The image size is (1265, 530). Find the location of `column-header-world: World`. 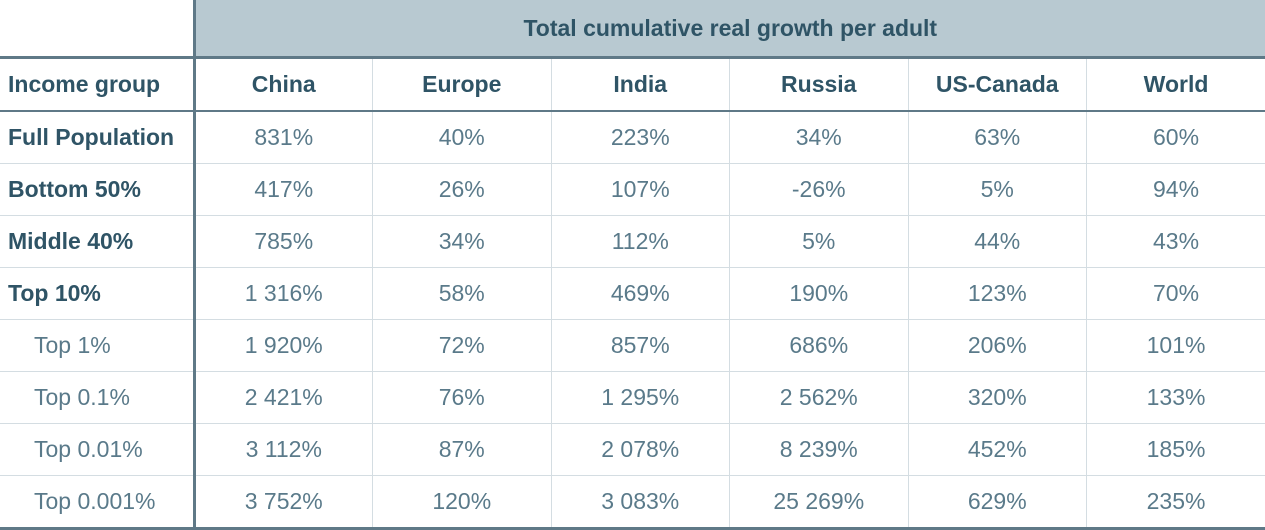

column-header-world: World is located at coordinates (1176, 85).